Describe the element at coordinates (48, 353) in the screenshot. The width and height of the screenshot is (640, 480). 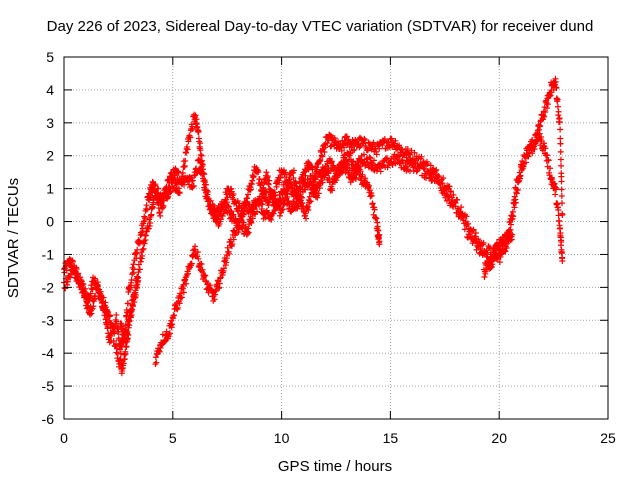
I see `y-tick-label: -4` at that location.